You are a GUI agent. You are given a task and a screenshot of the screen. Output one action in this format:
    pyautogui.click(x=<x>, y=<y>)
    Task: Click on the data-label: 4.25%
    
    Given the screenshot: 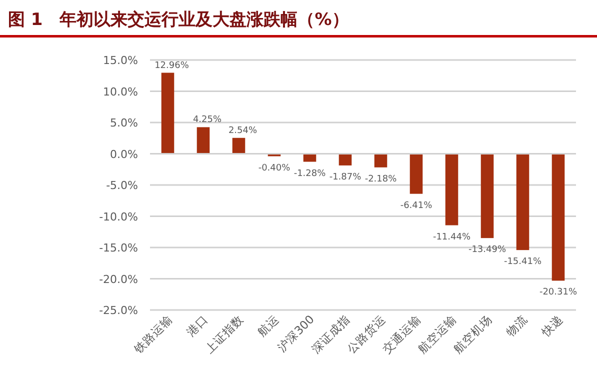 What is the action you would take?
    pyautogui.click(x=207, y=120)
    